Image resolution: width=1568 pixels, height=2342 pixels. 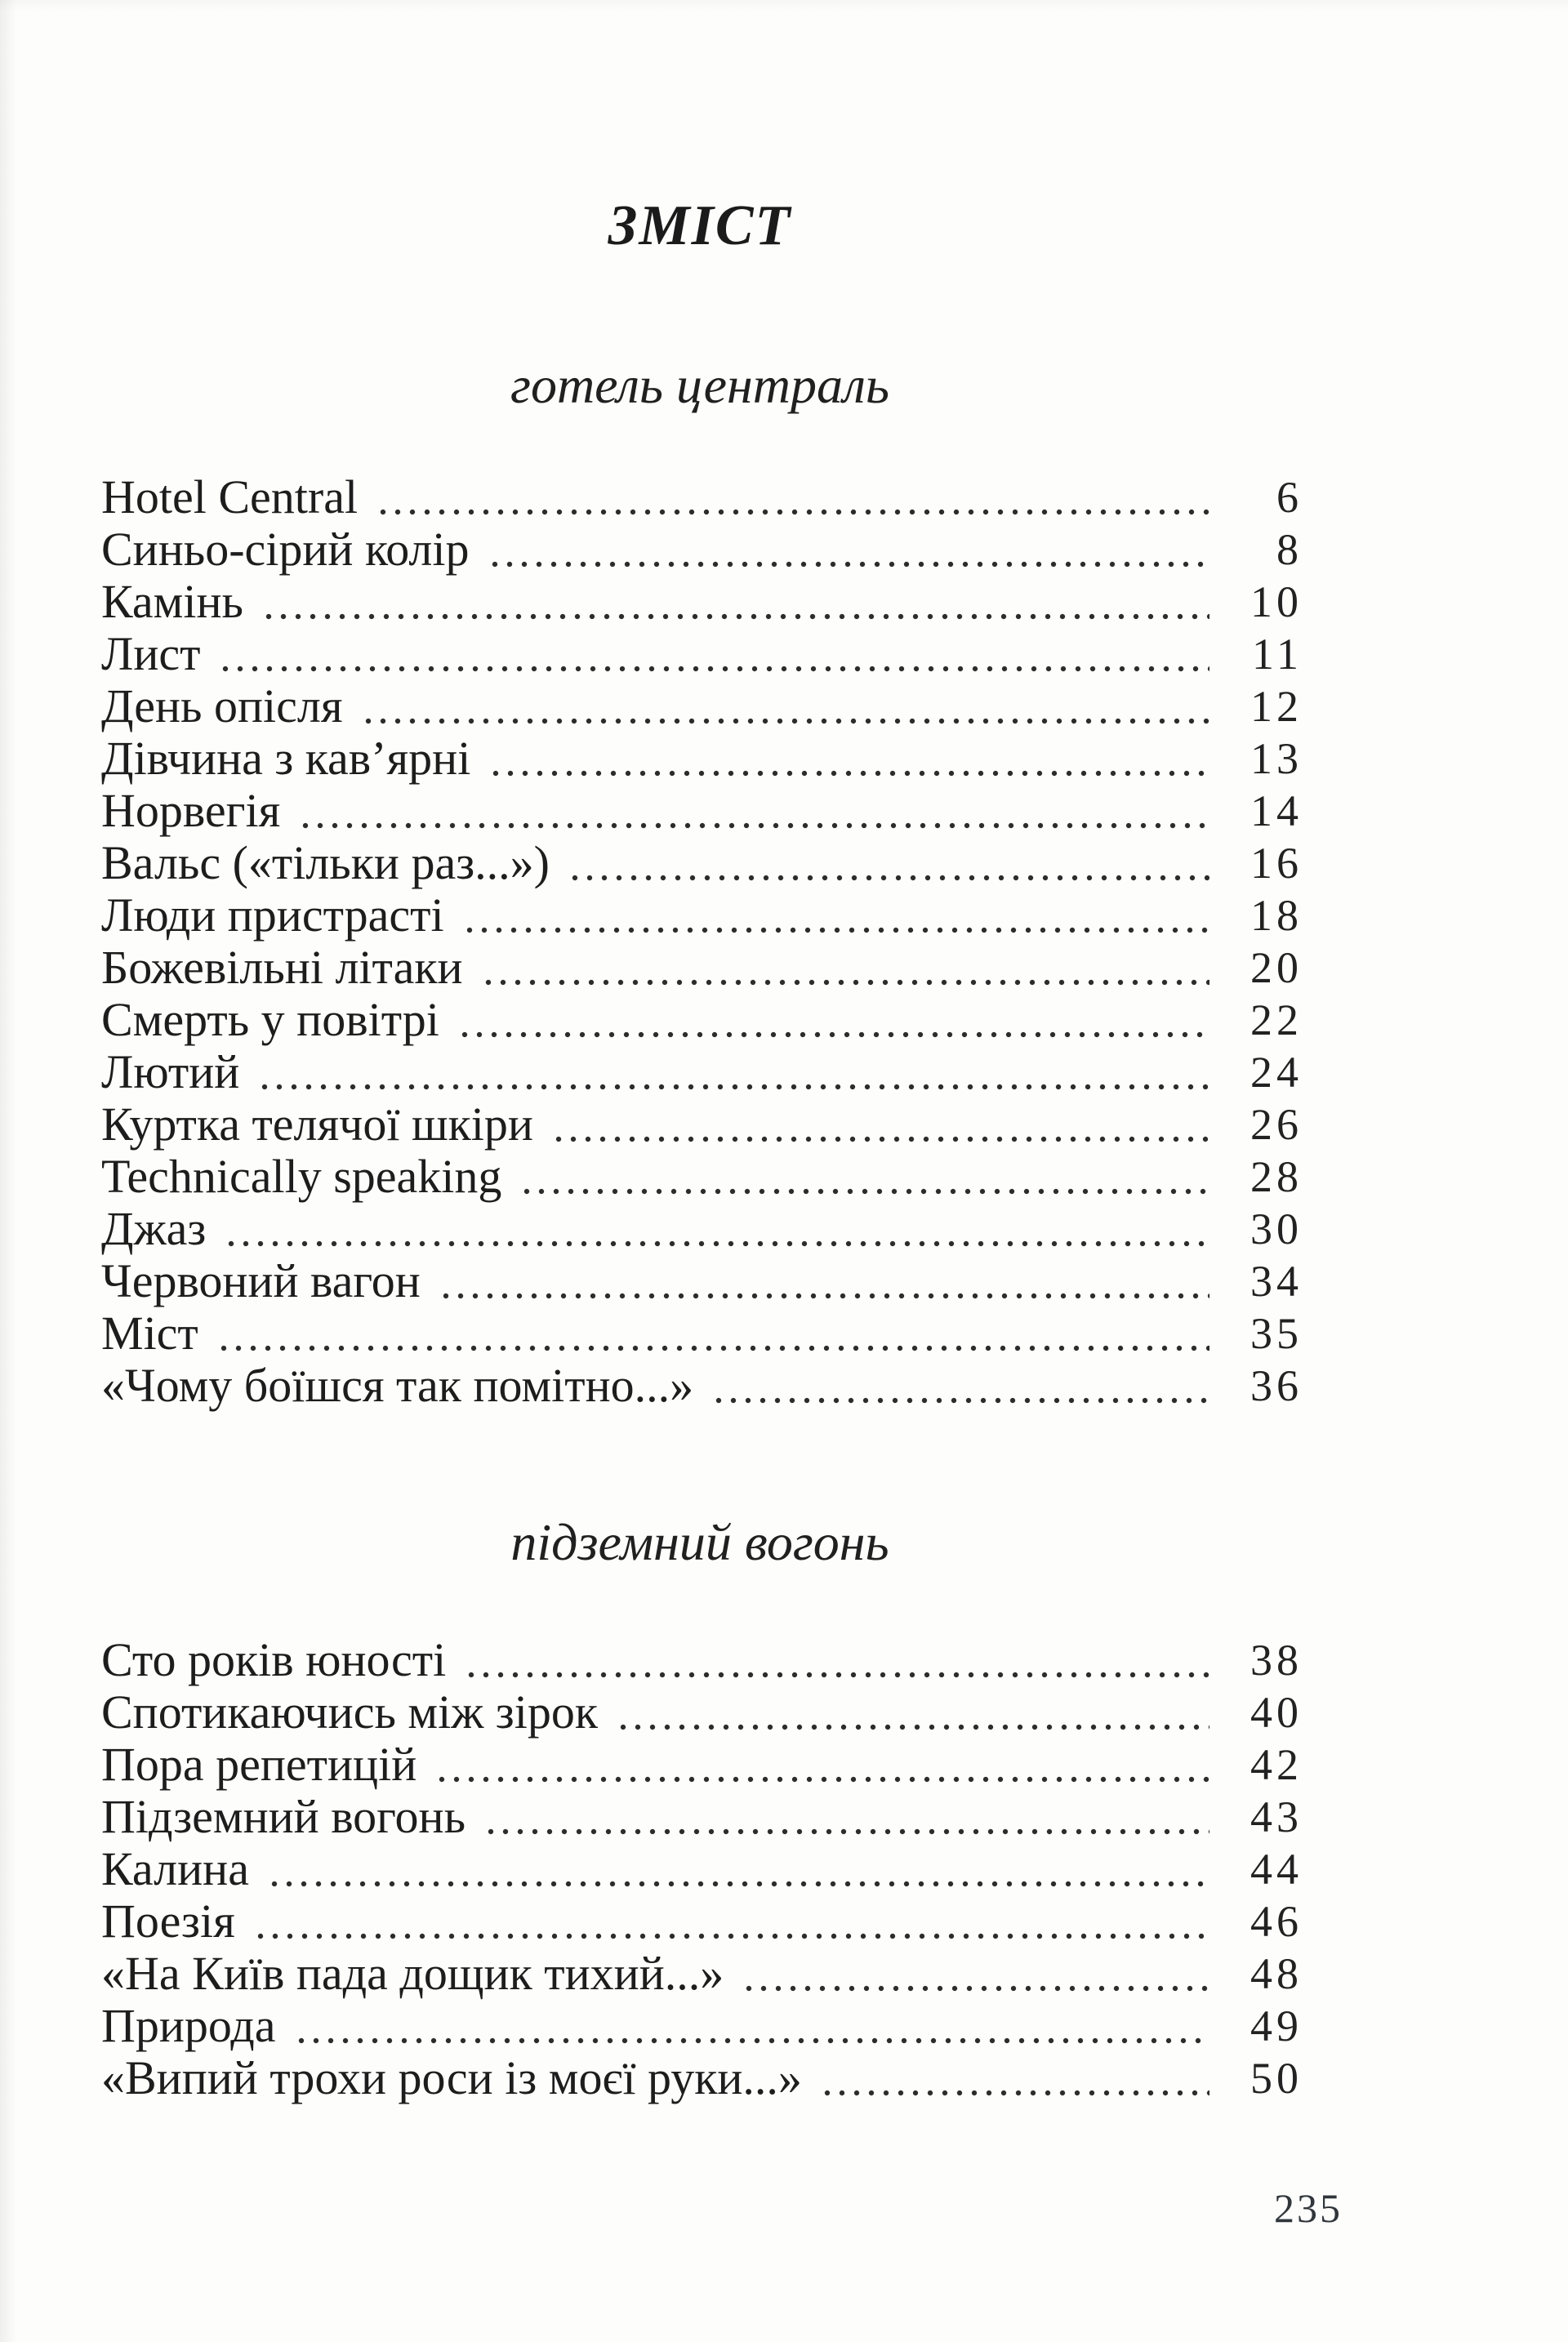 I want to click on toc-entry-title: Вальс («тільки раз...»), so click(x=325, y=862).